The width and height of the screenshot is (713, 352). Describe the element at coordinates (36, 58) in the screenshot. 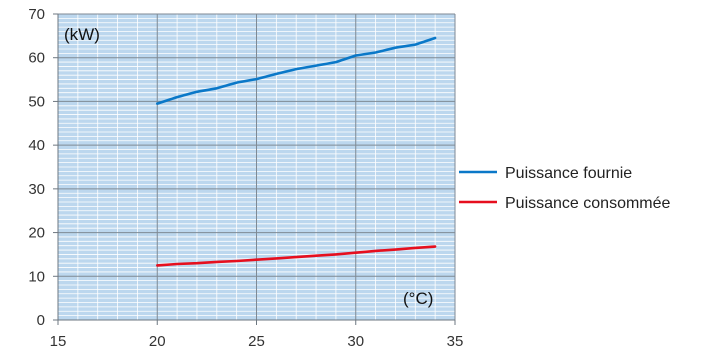

I see `y-tick-label: 60` at that location.